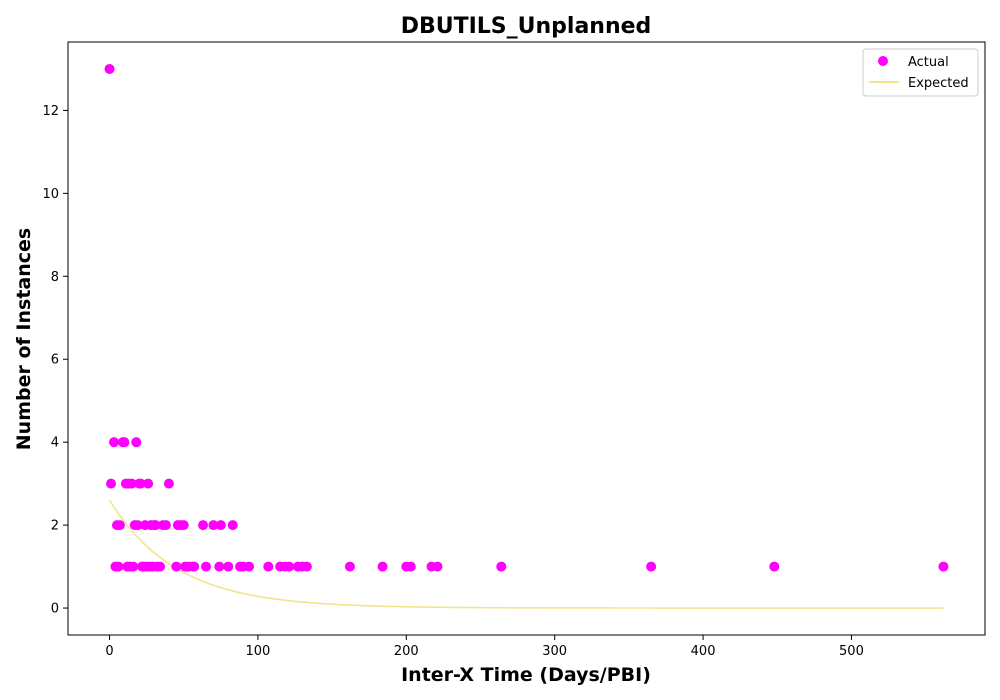 This screenshot has height=700, width=1000. I want to click on legend-marker-actual, so click(883, 61).